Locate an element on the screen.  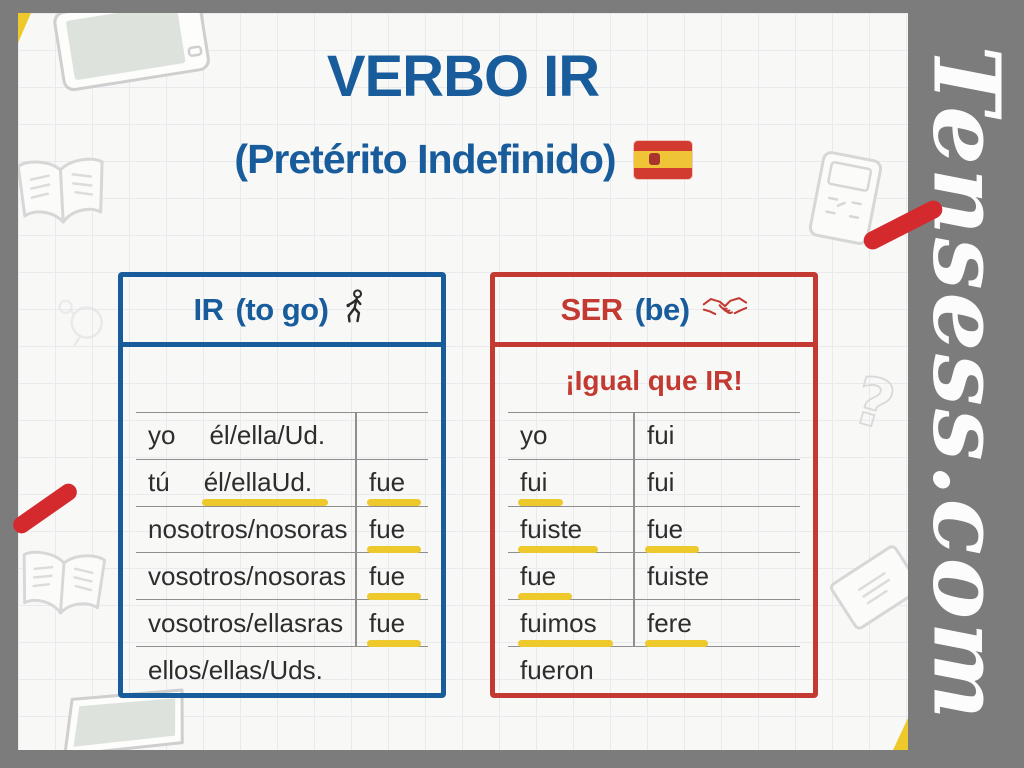
watermark-band: Tensess.com is located at coordinates (966, 384).